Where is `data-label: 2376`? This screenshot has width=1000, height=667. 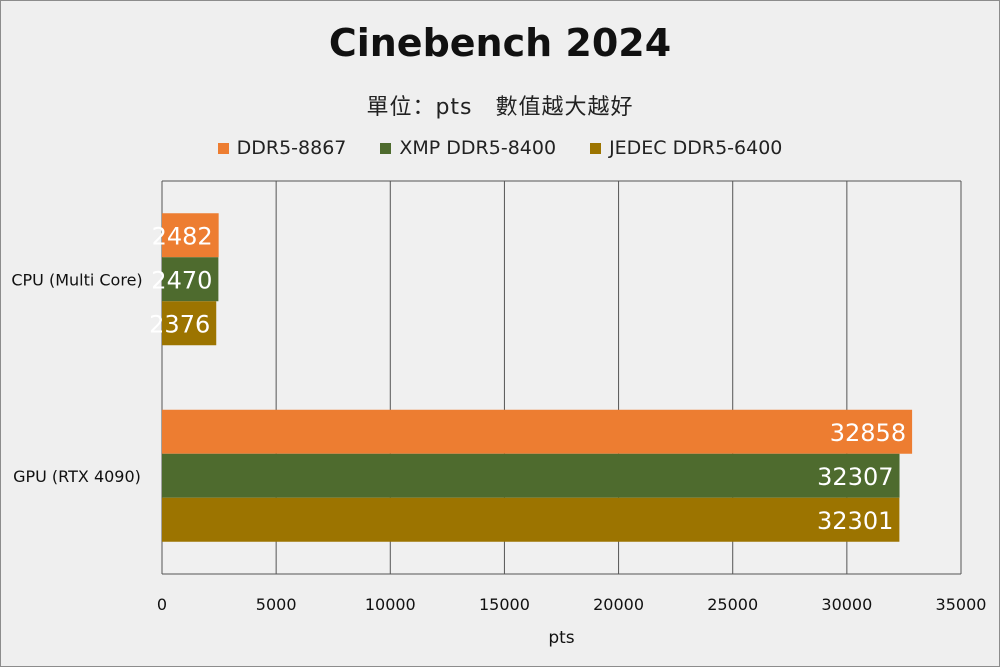
data-label: 2376 is located at coordinates (179, 324).